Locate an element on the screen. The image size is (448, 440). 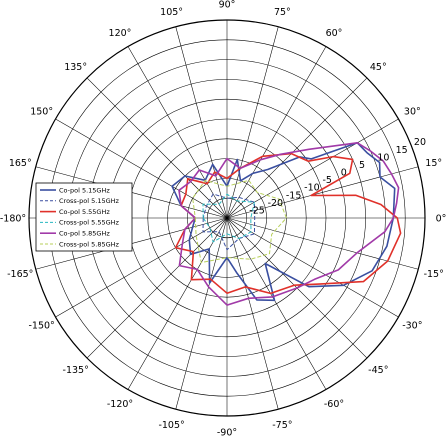
legend-label-2: Co-pol 5.55GHz is located at coordinates (84, 212).